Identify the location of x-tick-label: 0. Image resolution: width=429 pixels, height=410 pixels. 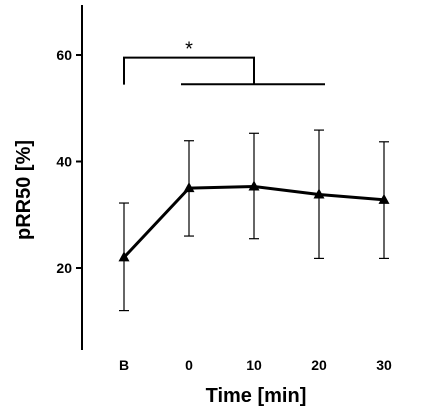
(189, 365).